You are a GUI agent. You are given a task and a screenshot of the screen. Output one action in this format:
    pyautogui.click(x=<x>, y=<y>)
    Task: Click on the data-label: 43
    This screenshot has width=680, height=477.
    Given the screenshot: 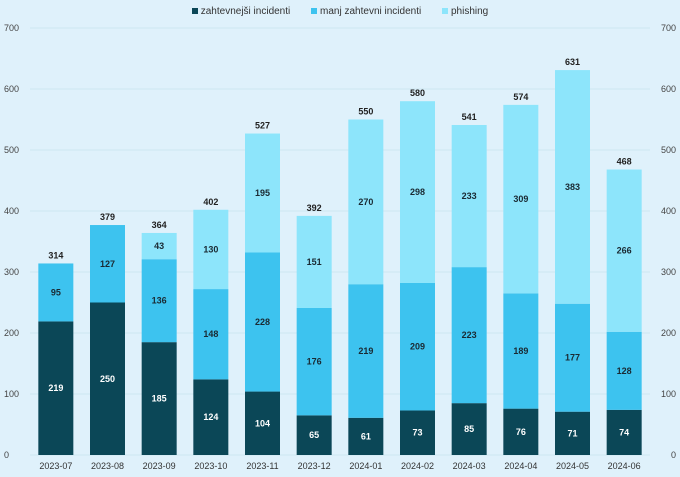 What is the action you would take?
    pyautogui.click(x=159, y=246)
    